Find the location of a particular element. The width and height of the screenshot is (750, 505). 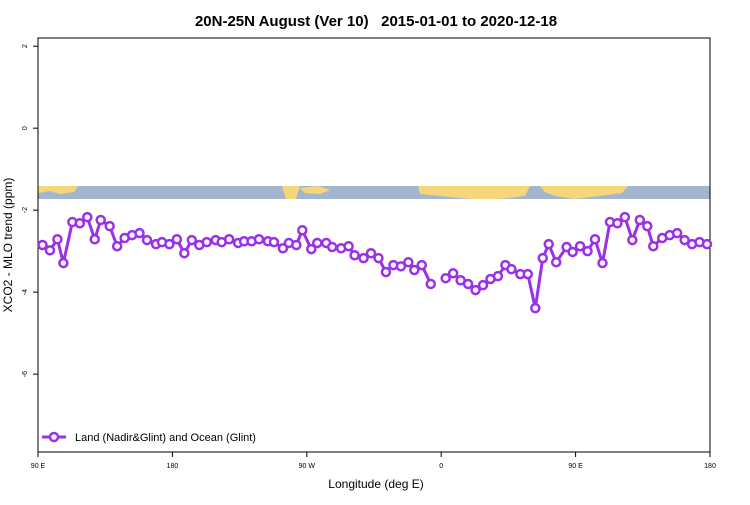

y-tick-label: 0 is located at coordinates (25, 128).